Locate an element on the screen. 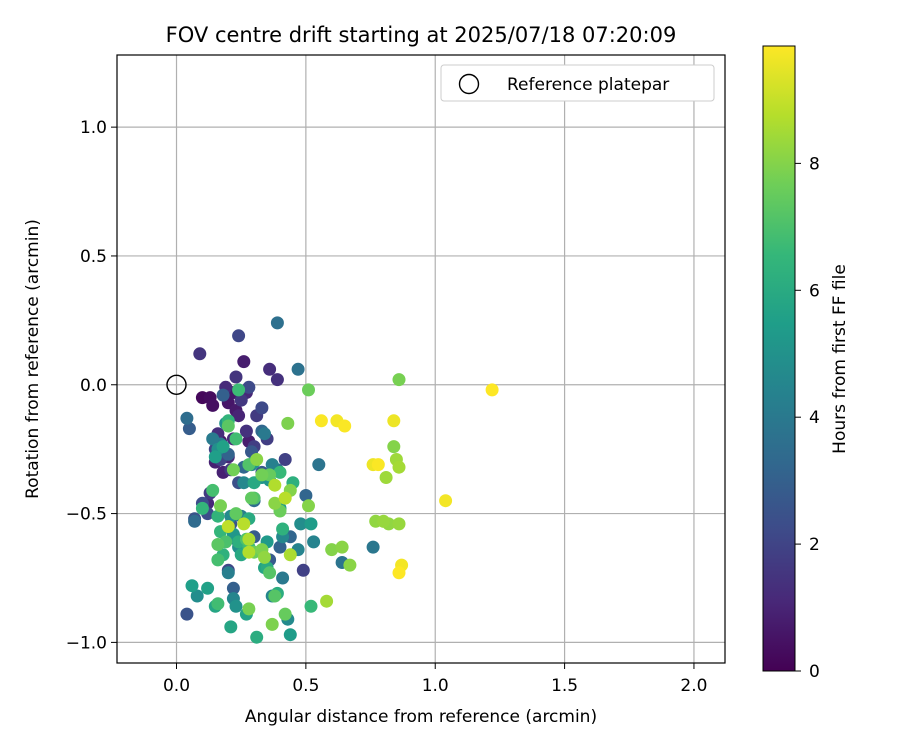 The width and height of the screenshot is (900, 750). x-axis-ticks: 0.0 0.5 1.0 1.5 2.0 is located at coordinates (435, 679).